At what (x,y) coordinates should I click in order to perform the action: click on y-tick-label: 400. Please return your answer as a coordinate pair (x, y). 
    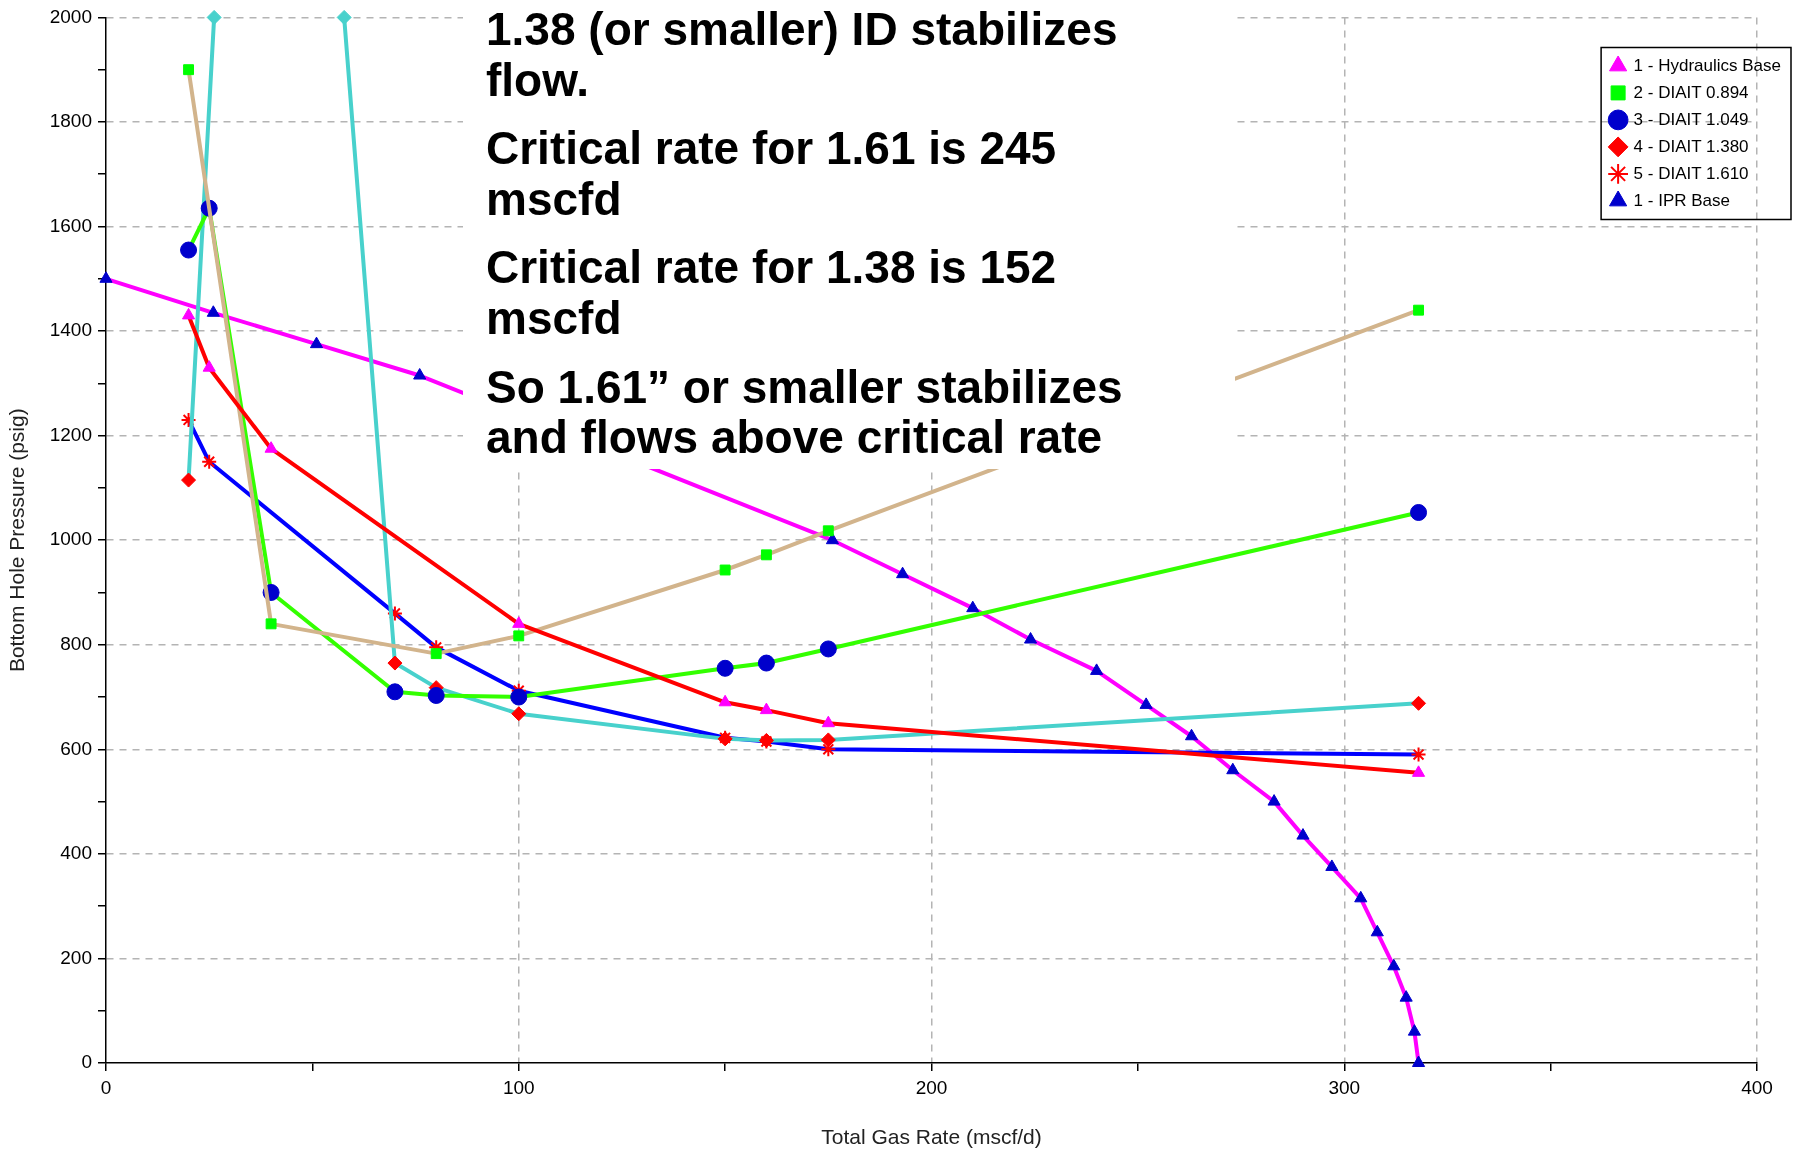
    Looking at the image, I should click on (76, 853).